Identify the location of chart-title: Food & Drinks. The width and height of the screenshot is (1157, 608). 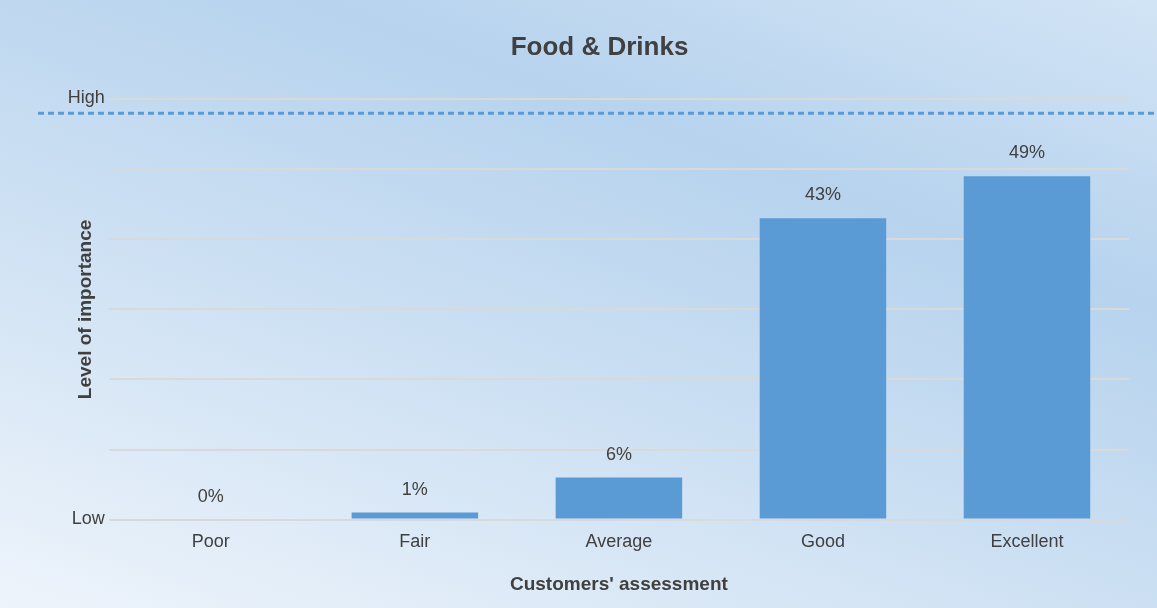
(599, 45).